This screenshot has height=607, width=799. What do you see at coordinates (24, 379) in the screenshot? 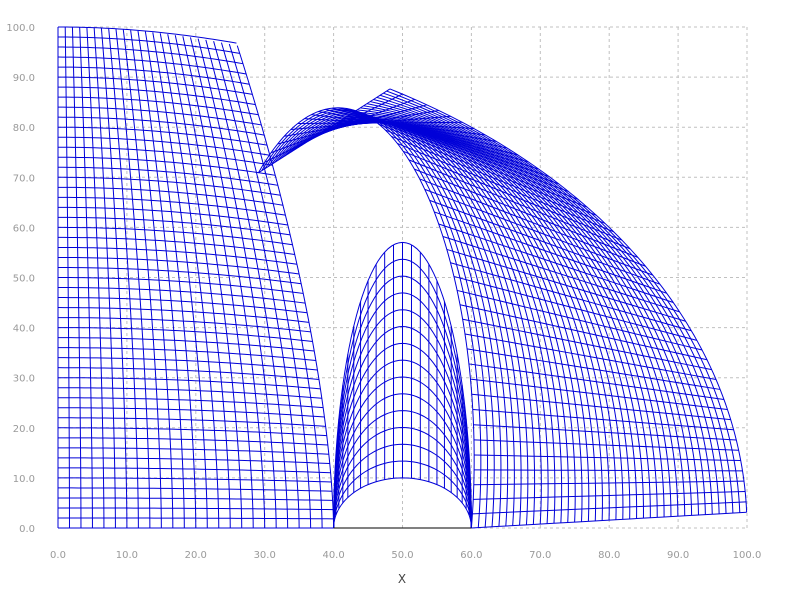
I see `y-tick-label: 30.0` at bounding box center [24, 379].